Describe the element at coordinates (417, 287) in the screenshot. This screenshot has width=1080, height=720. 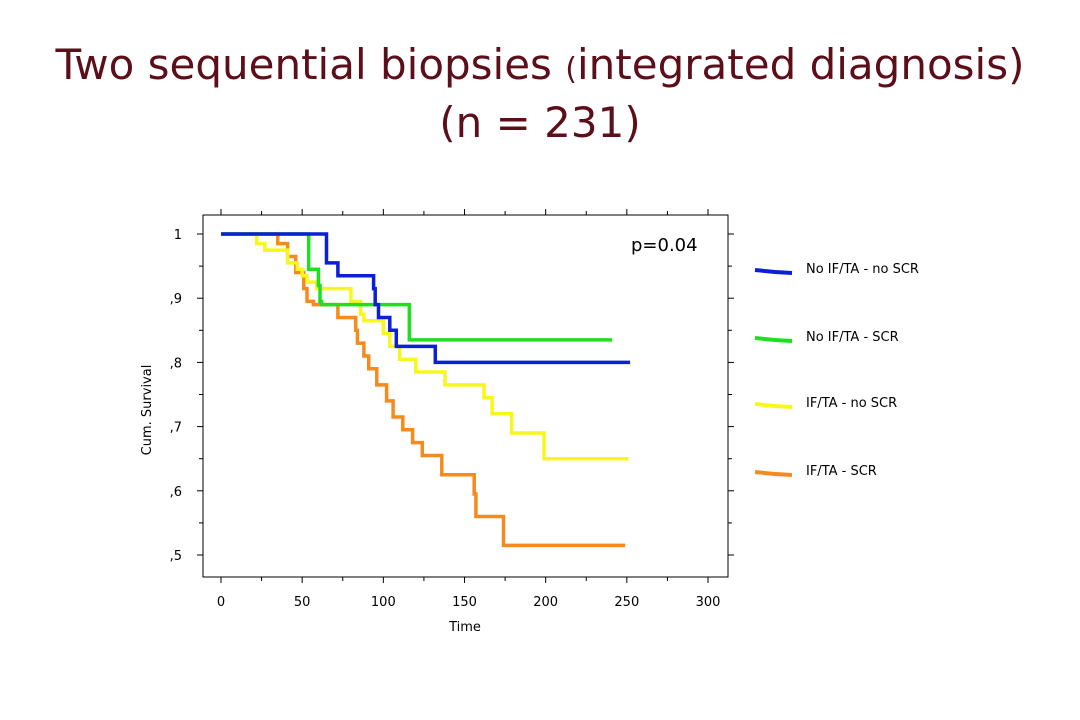
I see `series-line-no-if-ta-scr` at that location.